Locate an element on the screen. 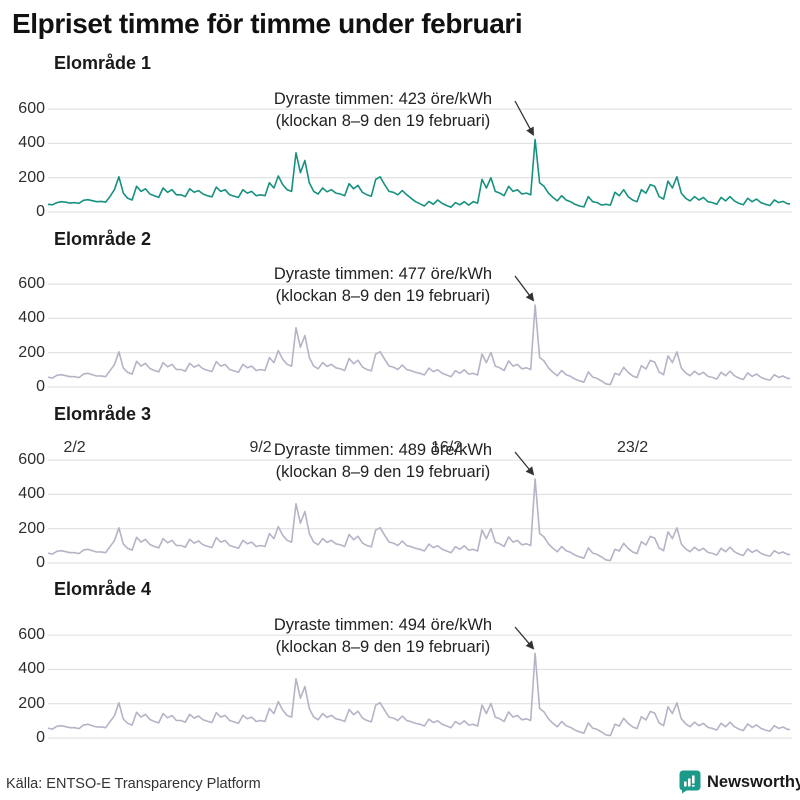 This screenshot has width=800, height=800. annotation-line1: Dyraste timmen: 494 öre/kWh is located at coordinates (383, 625).